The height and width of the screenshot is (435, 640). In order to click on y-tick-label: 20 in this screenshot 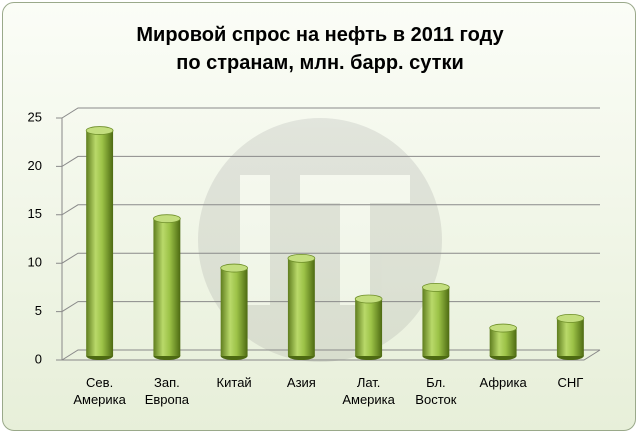, I will do `click(35, 165)`.